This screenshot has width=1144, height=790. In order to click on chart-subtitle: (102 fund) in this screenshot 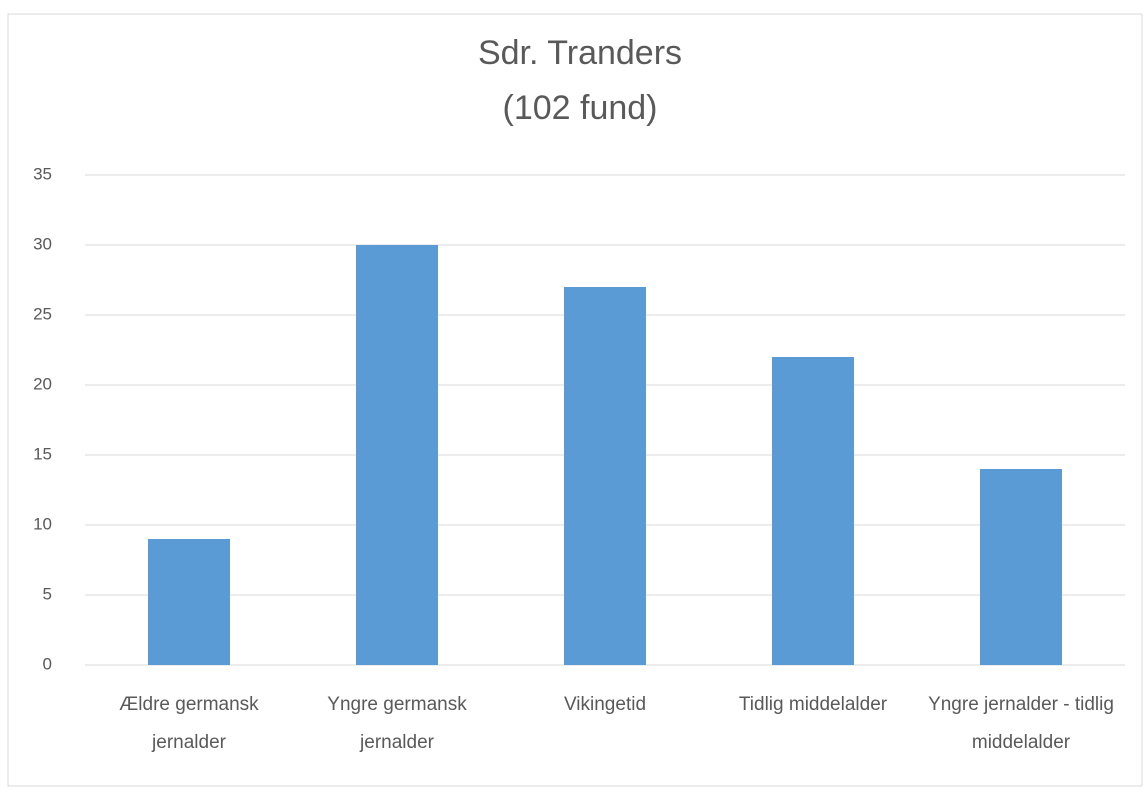, I will do `click(580, 108)`.